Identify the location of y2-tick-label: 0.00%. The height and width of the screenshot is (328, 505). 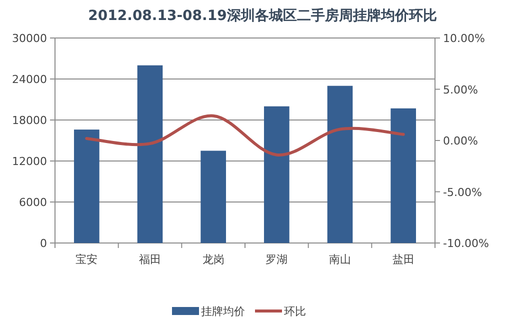
(460, 141).